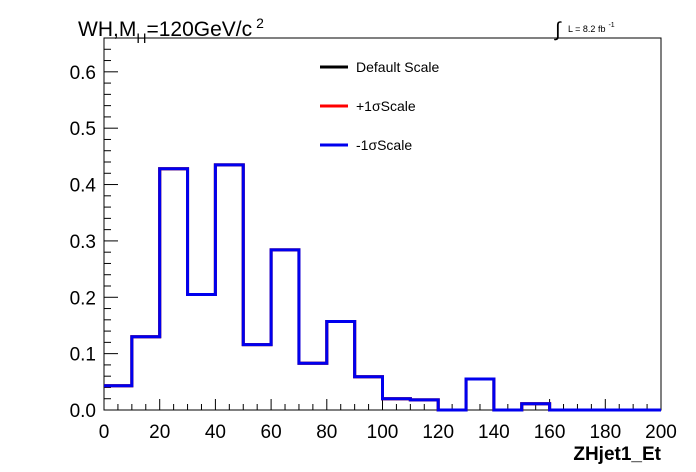  I want to click on y-tick-label: 0.1, so click(83, 355).